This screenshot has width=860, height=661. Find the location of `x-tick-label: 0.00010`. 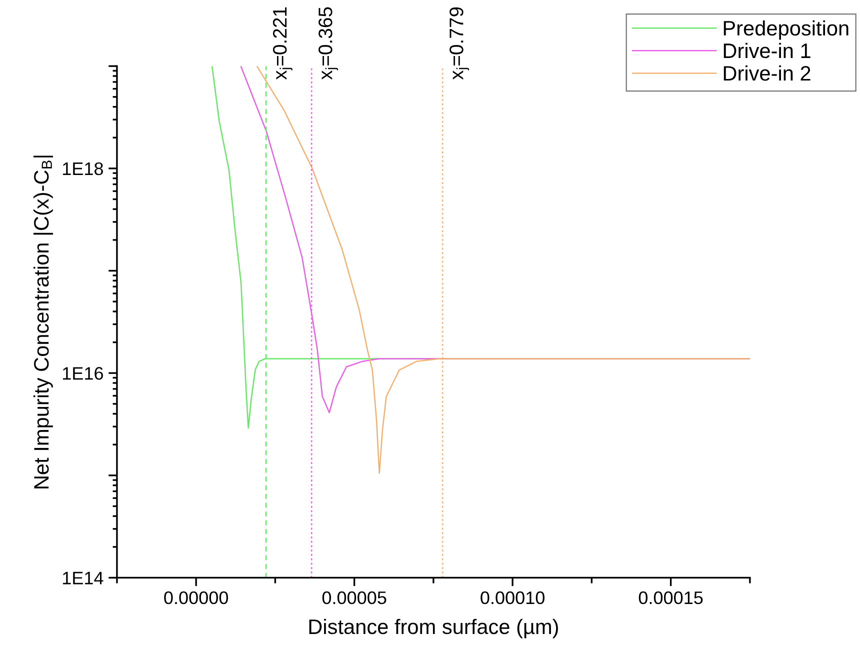

x-tick-label: 0.00010 is located at coordinates (512, 597).